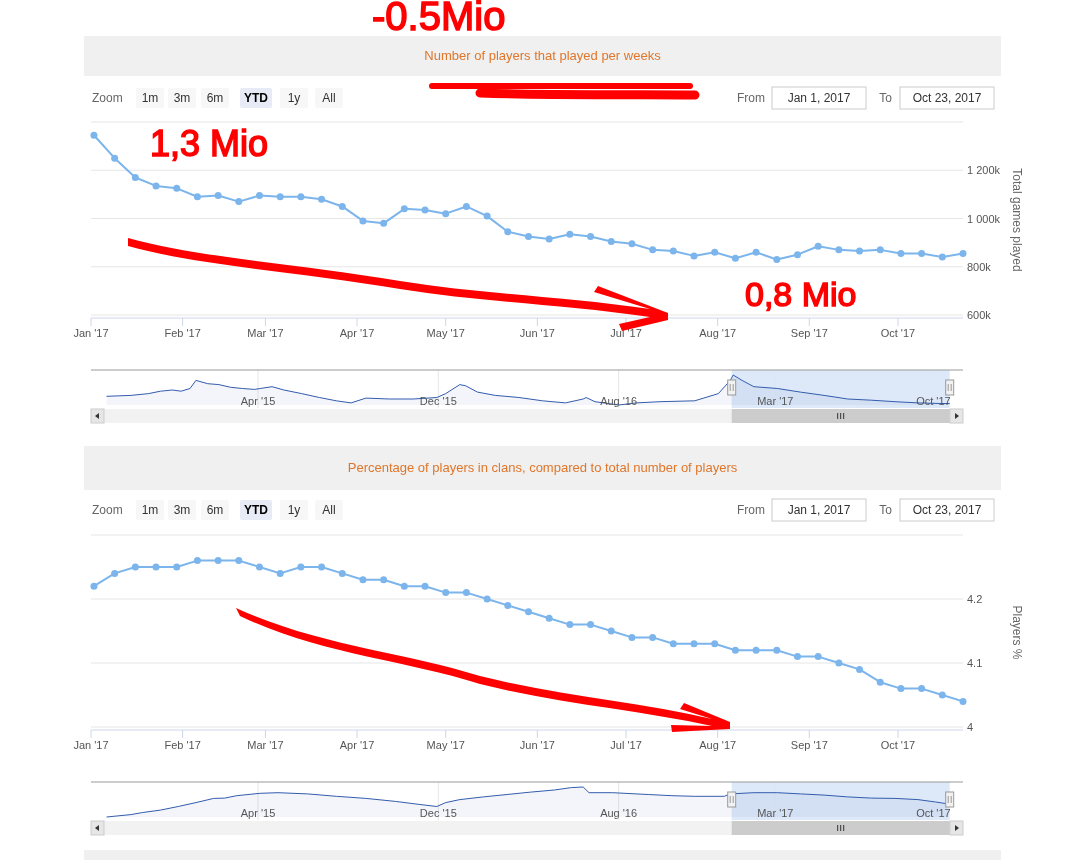  What do you see at coordinates (970, 727) in the screenshot?
I see `y-tick-label: 4` at bounding box center [970, 727].